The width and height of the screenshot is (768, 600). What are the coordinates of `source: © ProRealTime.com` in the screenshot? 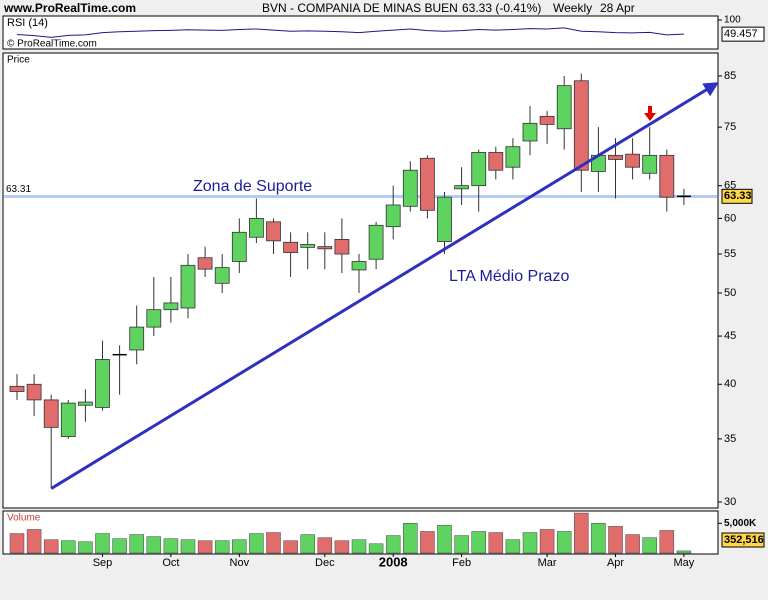 It's located at (52, 44).